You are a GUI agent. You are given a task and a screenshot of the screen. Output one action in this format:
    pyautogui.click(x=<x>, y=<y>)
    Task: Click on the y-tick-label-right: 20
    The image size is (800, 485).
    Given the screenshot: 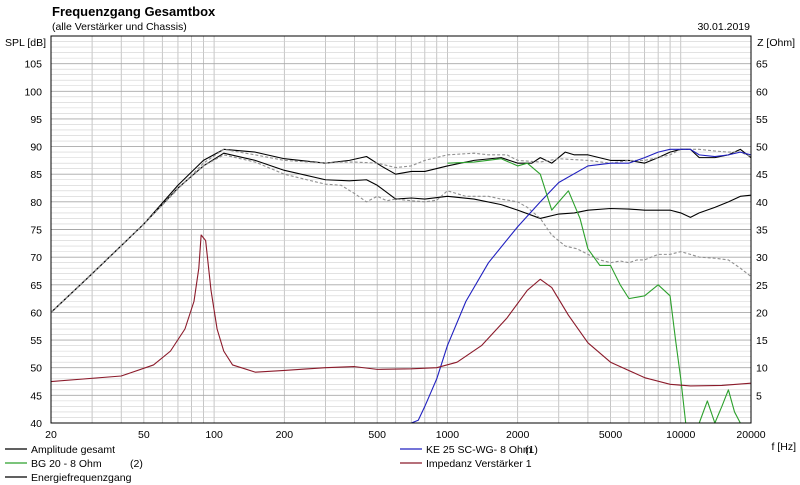 What is the action you would take?
    pyautogui.click(x=762, y=313)
    